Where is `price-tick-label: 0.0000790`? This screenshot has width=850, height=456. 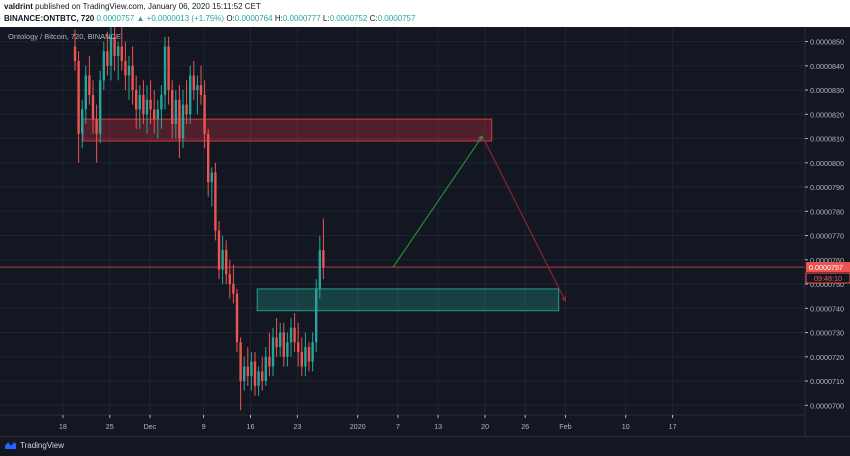
price-tick-label: 0.0000790 is located at coordinates (827, 187).